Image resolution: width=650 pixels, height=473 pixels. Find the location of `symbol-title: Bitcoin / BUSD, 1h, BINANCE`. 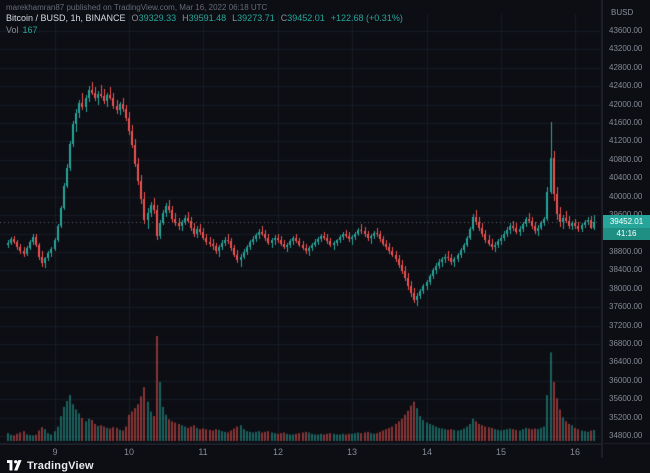

symbol-title: Bitcoin / BUSD, 1h, BINANCE is located at coordinates (66, 18).